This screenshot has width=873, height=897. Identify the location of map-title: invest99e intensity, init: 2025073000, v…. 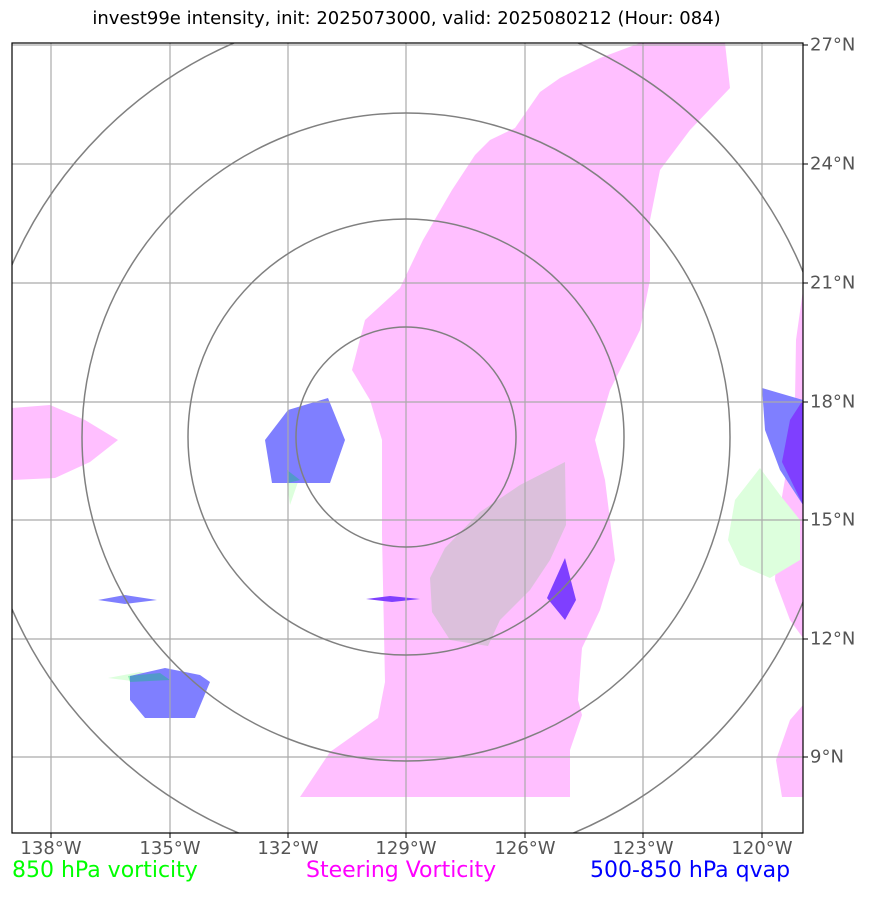
(406, 18).